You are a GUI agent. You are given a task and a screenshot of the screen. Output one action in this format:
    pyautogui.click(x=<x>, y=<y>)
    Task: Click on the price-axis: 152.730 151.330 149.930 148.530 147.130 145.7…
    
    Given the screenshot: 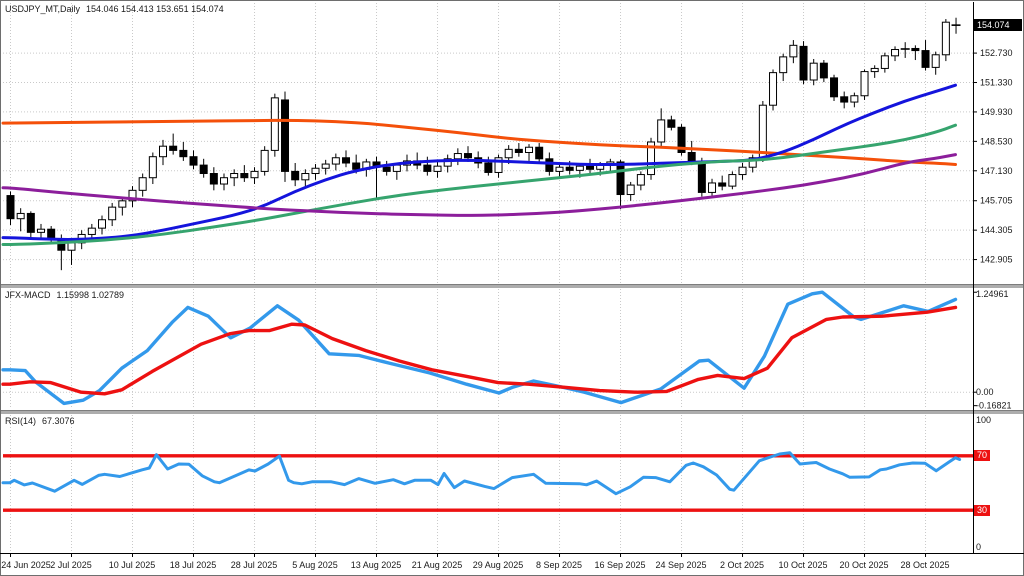 What is the action you would take?
    pyautogui.click(x=993, y=277)
    